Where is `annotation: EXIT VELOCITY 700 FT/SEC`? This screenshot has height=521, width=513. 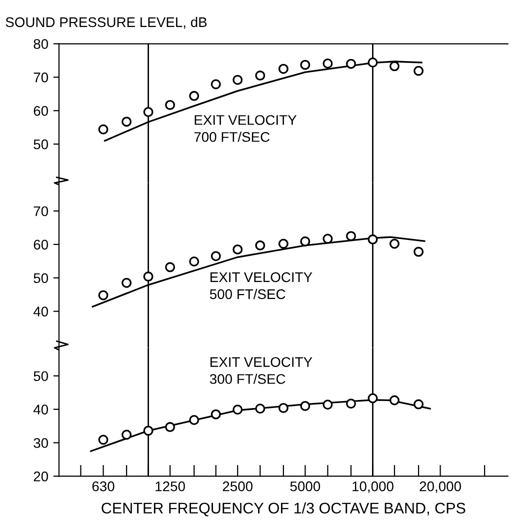
annotation: EXIT VELOCITY 700 FT/SEC is located at coordinates (245, 128).